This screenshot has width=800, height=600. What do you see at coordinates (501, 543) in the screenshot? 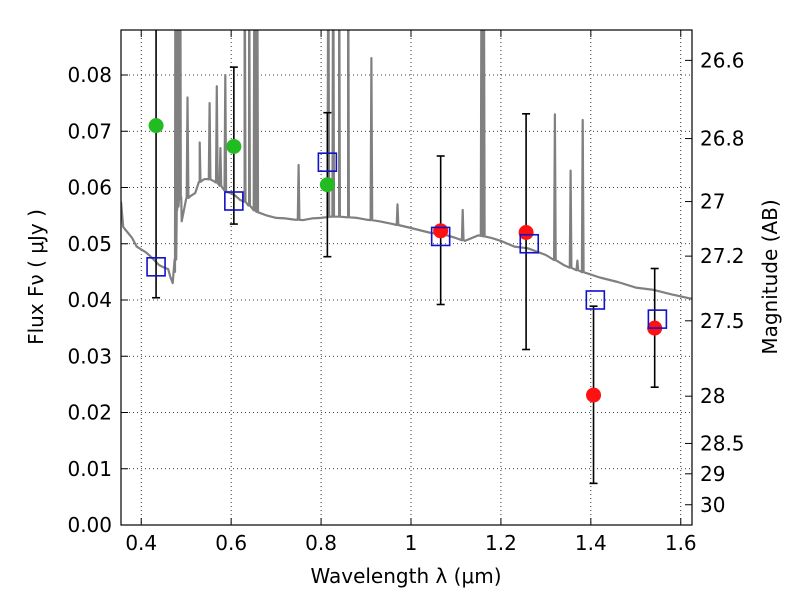
I see `x-tick-label: 1.2` at bounding box center [501, 543].